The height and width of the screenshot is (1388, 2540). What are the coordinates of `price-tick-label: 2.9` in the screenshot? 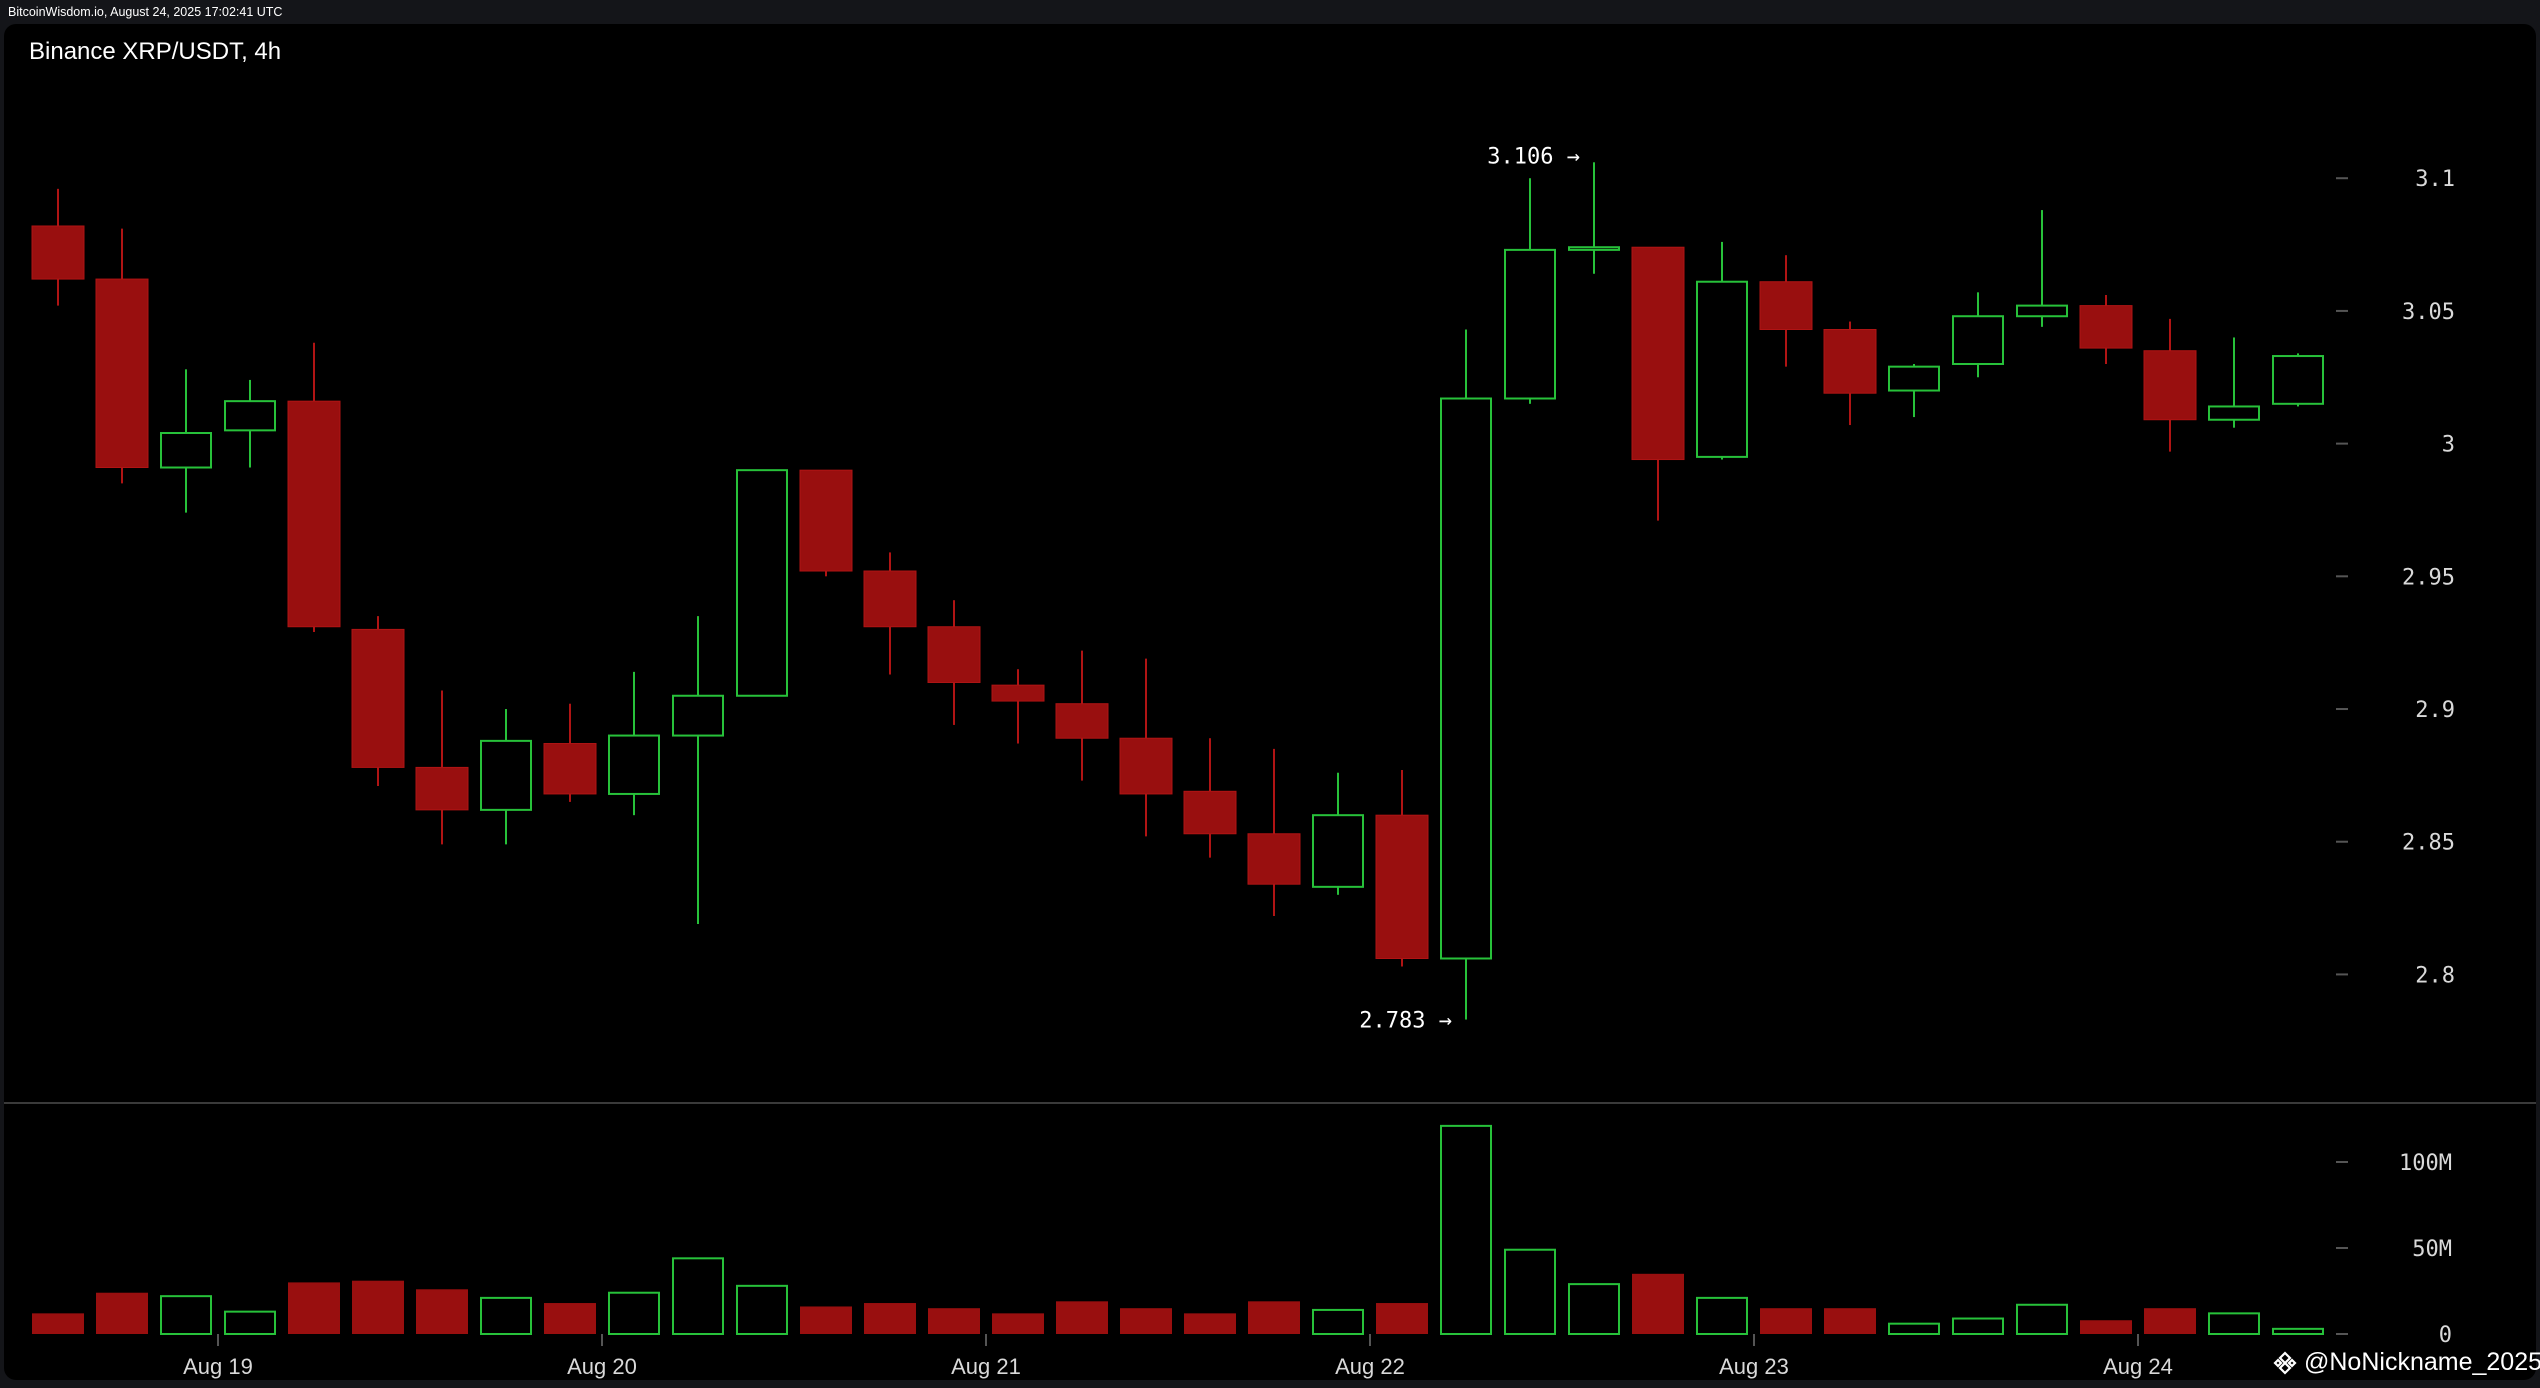 It's located at (2435, 710).